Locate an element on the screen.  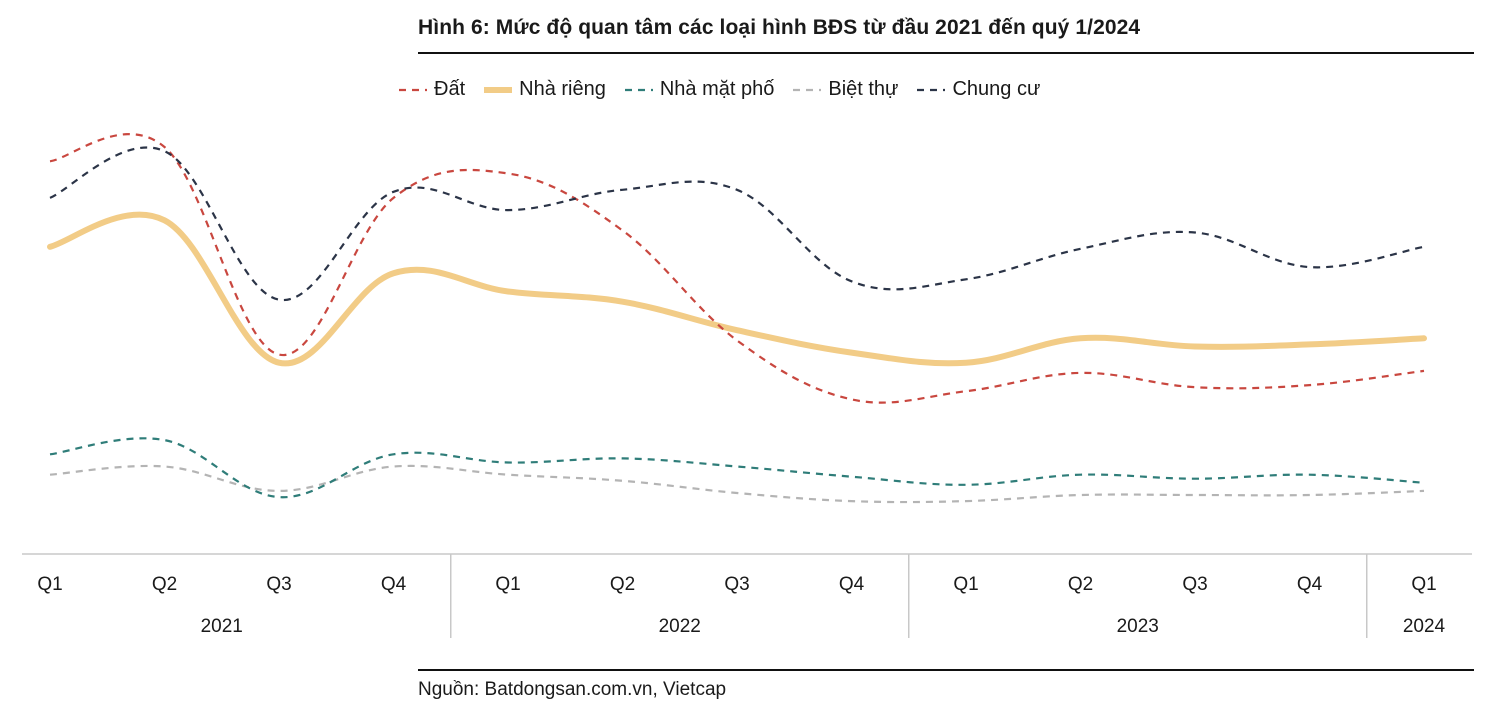
legend-label-nha-rieng: Nhà riêng is located at coordinates (562, 89).